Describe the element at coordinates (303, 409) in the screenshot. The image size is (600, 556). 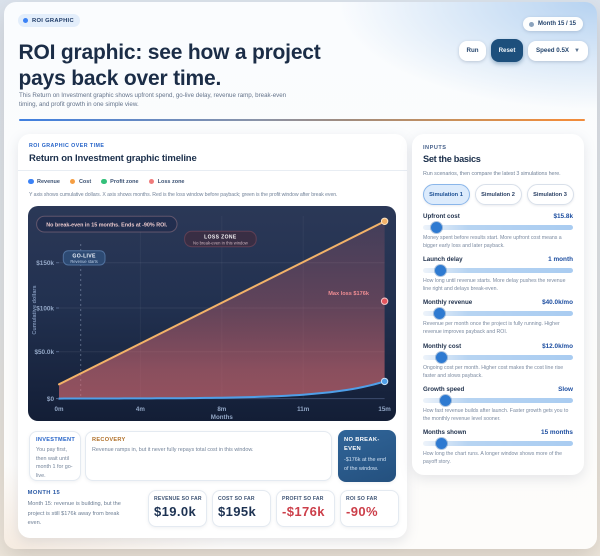
I see `svg-text: 11m` at that location.